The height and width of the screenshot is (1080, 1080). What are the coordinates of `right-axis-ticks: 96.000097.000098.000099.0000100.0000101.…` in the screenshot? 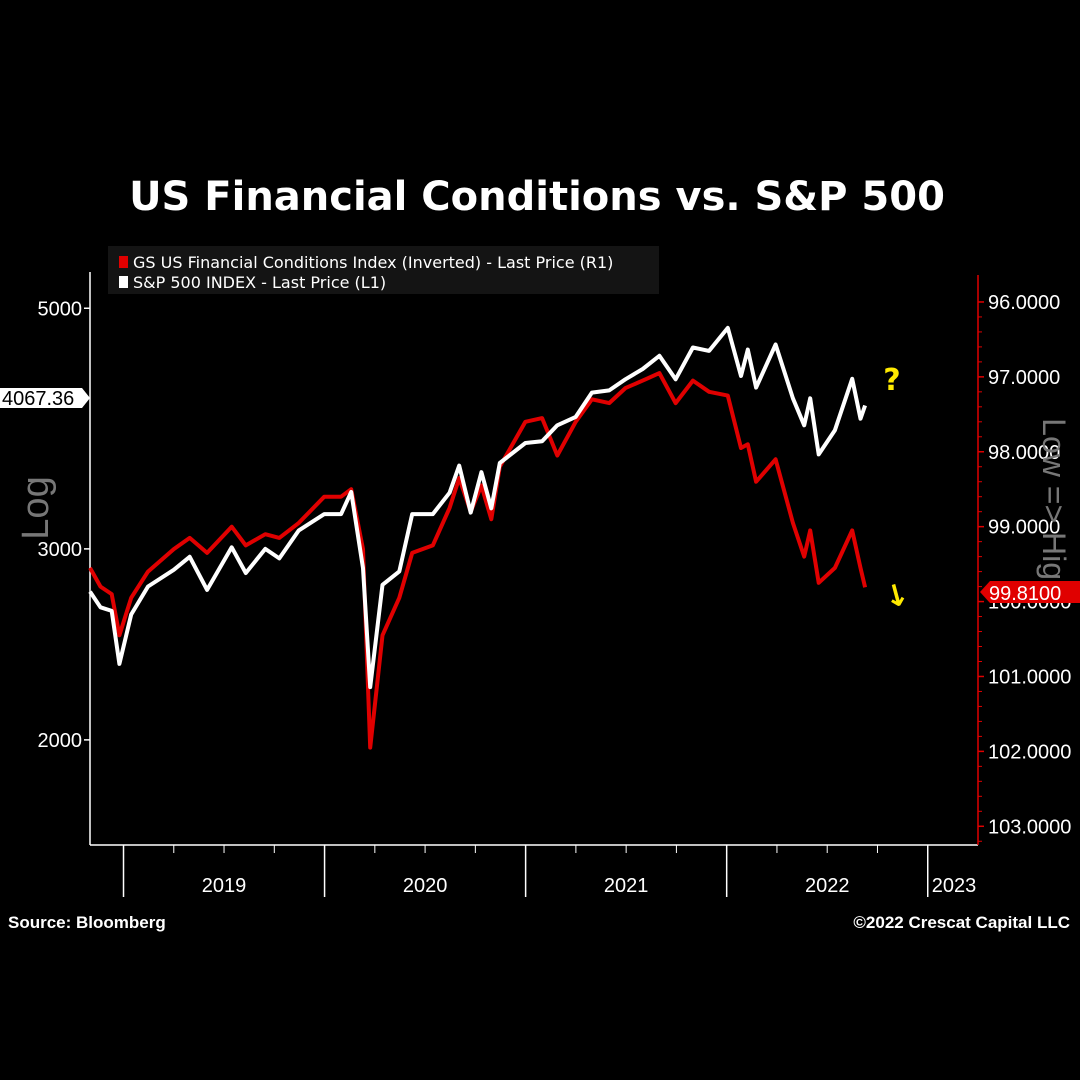 It's located at (1024, 567).